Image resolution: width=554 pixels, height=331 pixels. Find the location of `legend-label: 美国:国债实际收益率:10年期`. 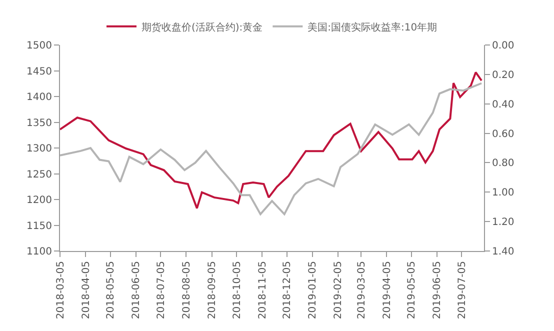

legend-label: 美国:国债实际收益率:10年期 is located at coordinates (373, 27).